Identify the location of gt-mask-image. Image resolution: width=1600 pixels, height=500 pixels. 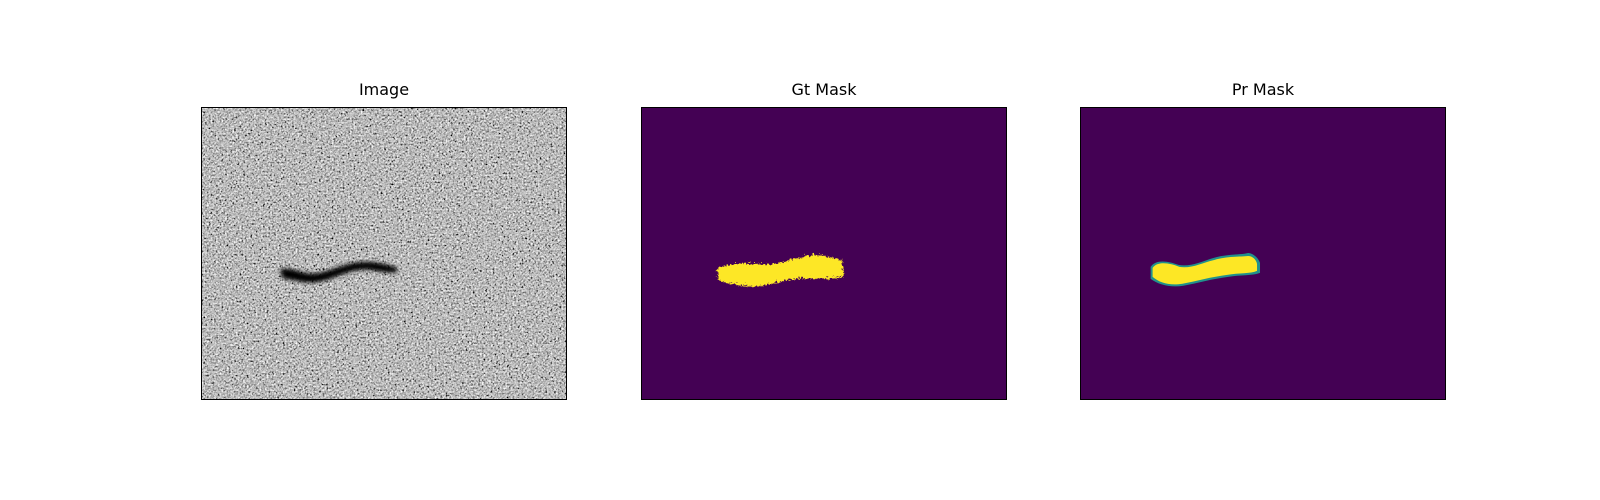
(824, 253).